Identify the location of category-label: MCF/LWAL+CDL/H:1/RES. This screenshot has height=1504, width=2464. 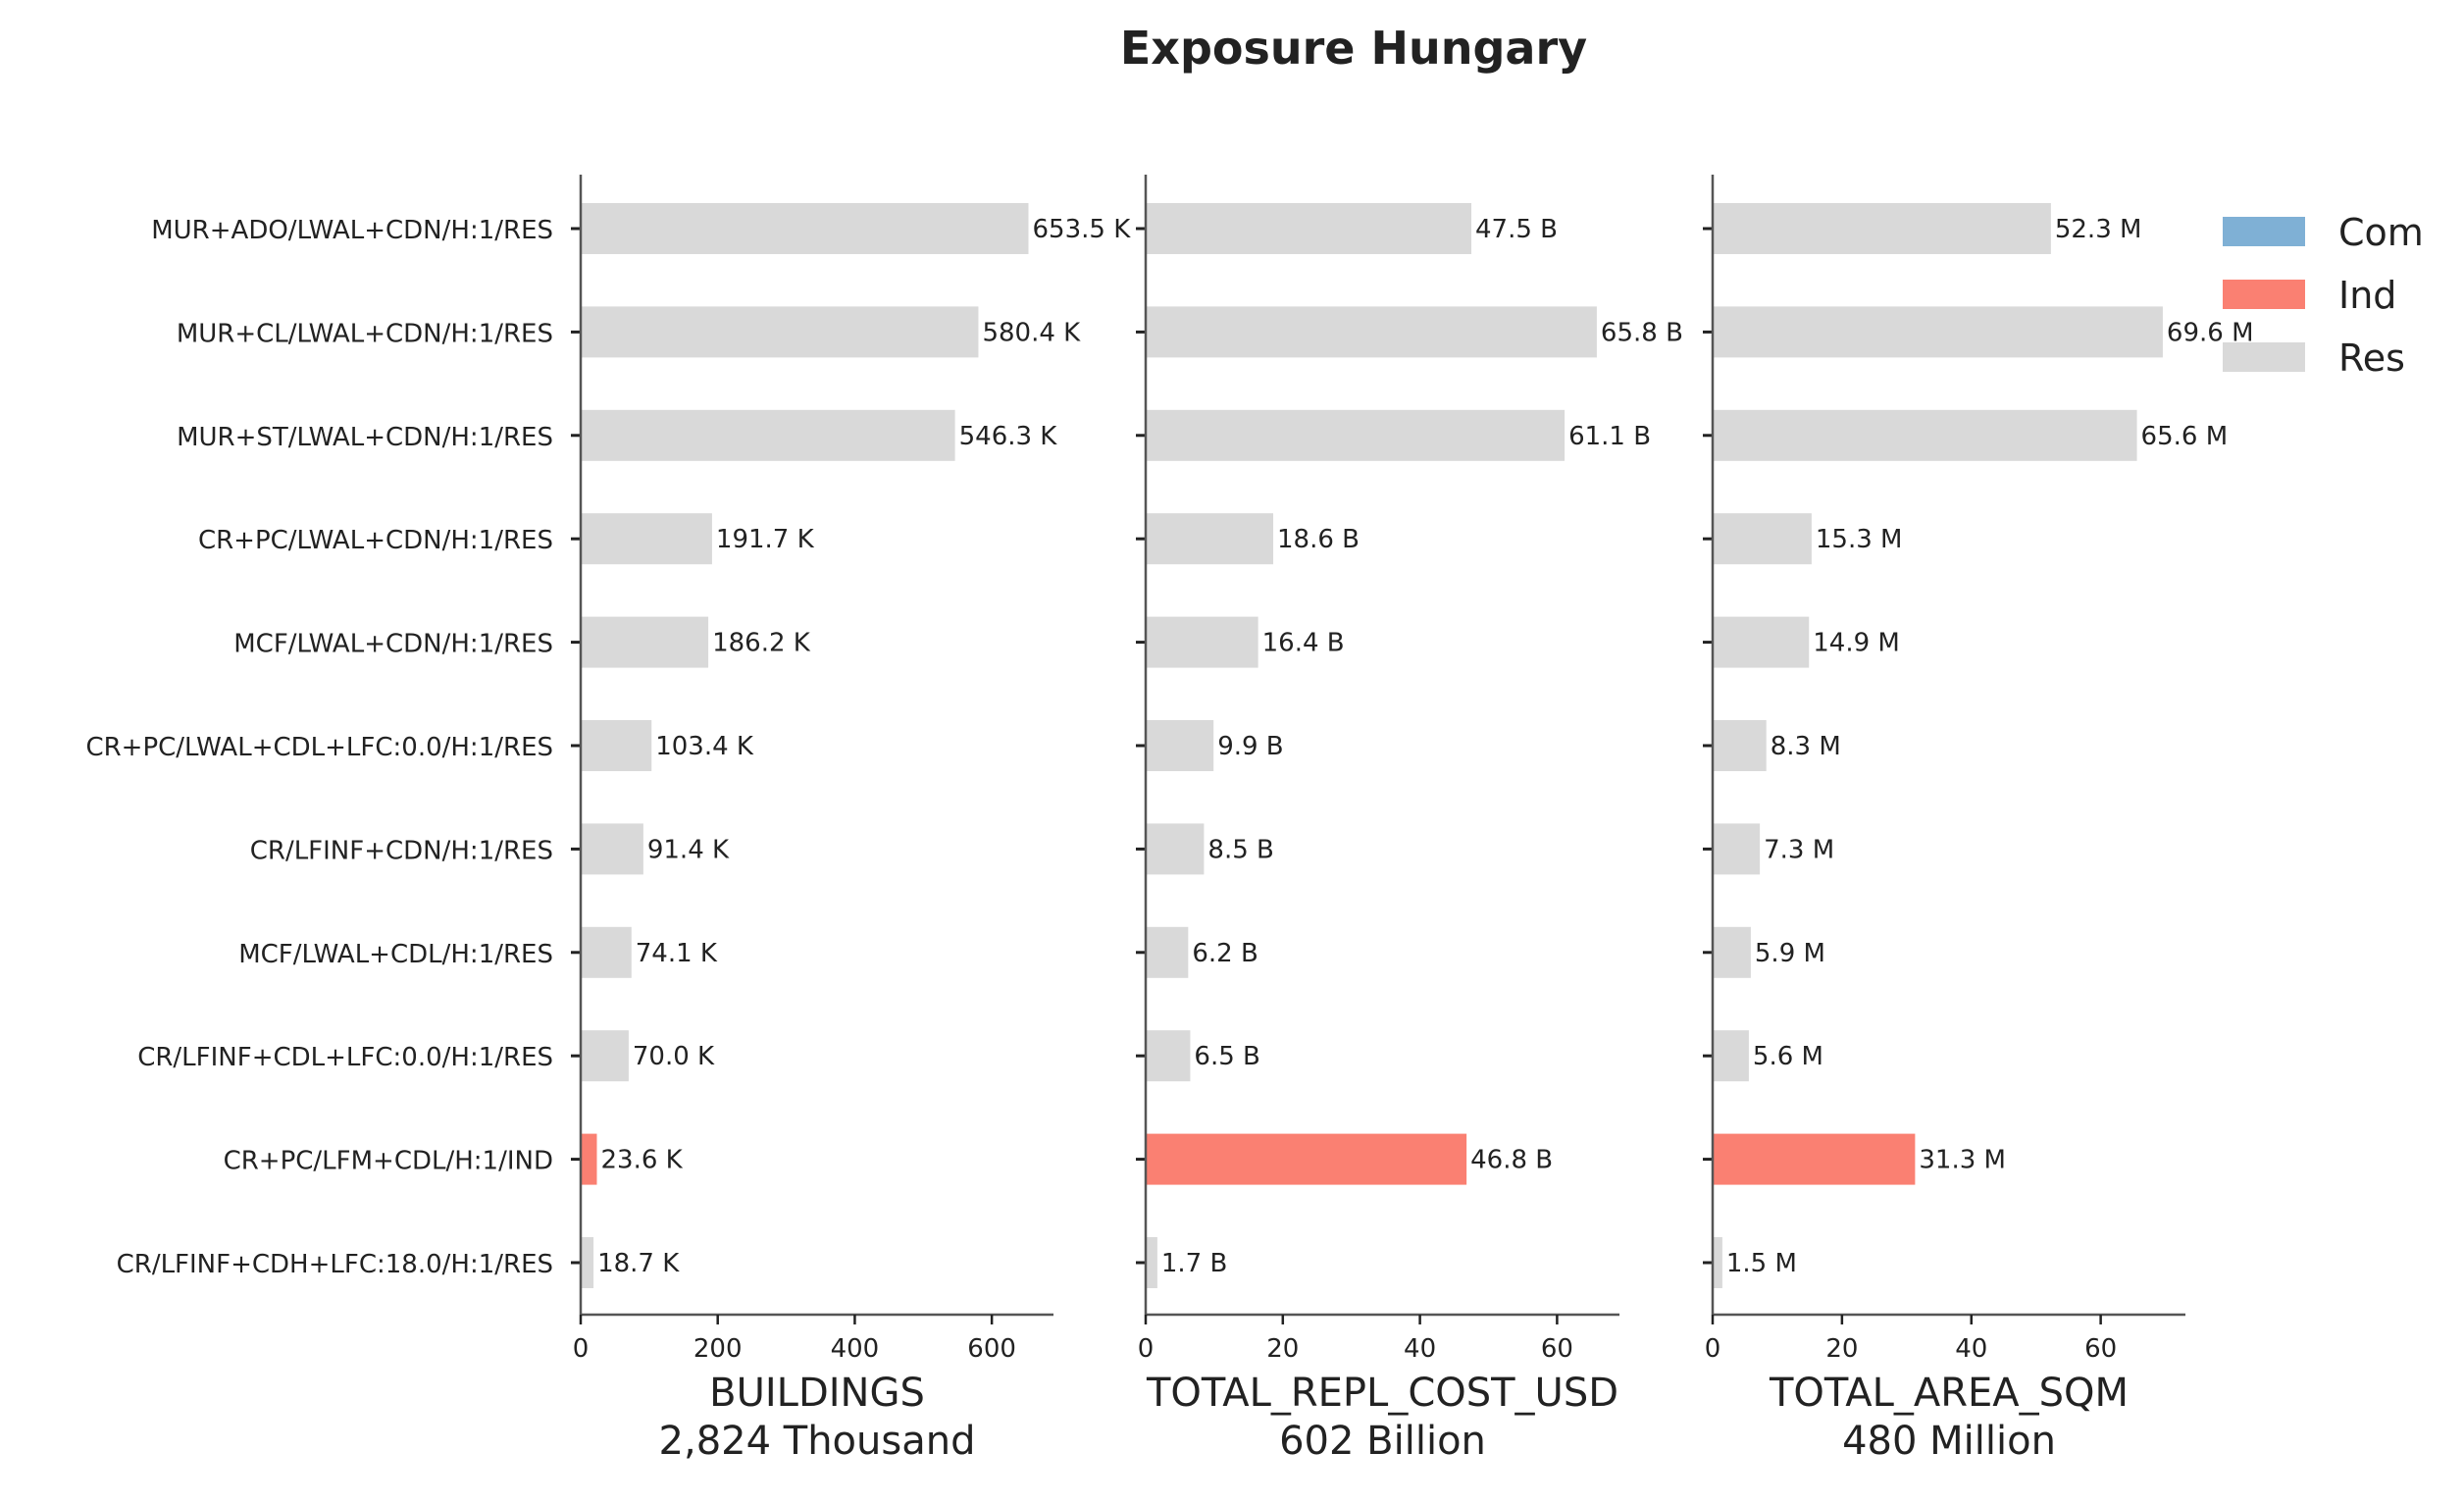
(395, 954).